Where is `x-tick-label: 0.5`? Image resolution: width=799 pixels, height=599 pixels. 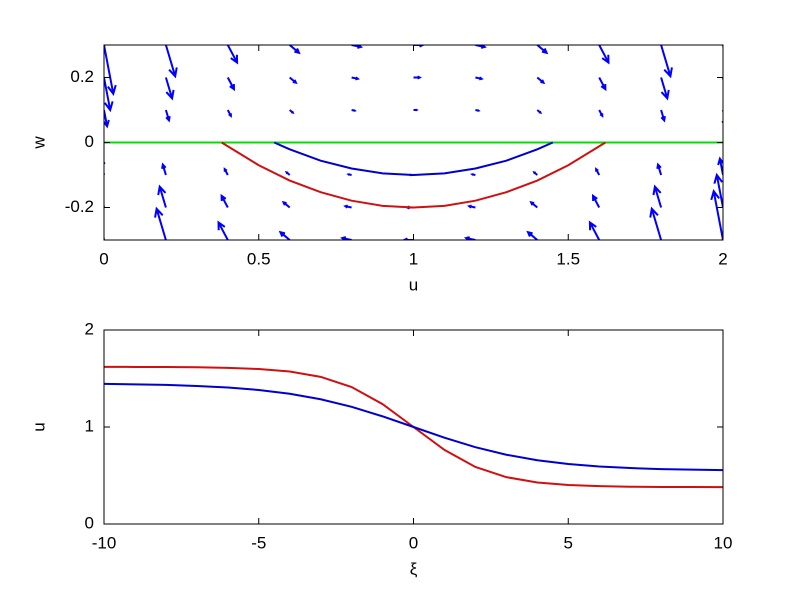 x-tick-label: 0.5 is located at coordinates (259, 258).